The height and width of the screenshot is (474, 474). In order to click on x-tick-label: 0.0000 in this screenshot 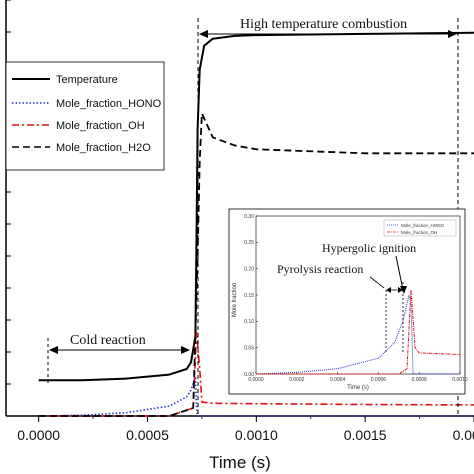, I will do `click(38, 435)`.